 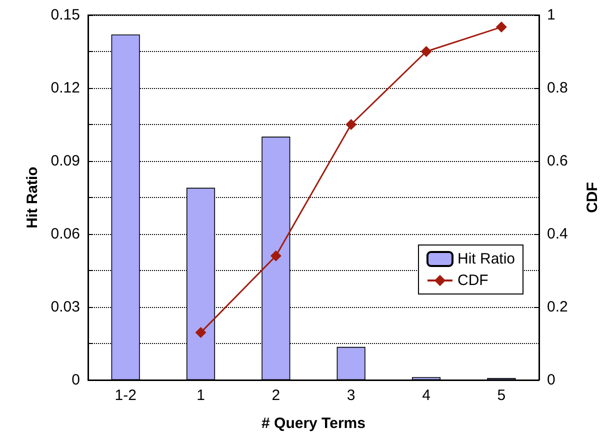 What do you see at coordinates (125, 395) in the screenshot?
I see `x-tick-label: 1-2` at bounding box center [125, 395].